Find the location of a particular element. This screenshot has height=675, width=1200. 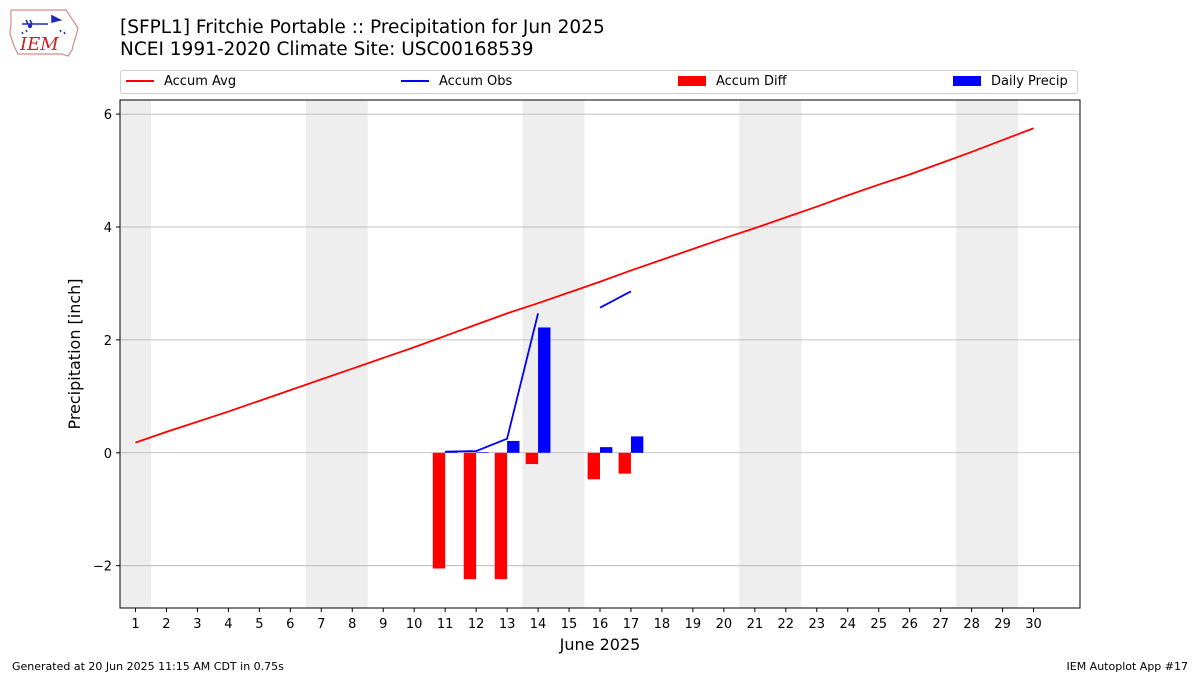

legend-item-accum-avg: Accum Avg is located at coordinates (181, 82).